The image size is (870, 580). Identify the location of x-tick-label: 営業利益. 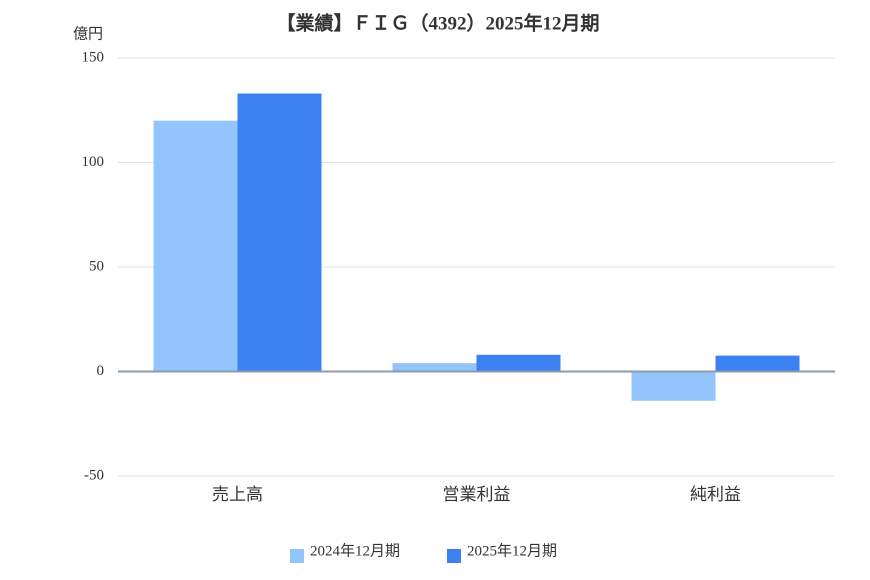
(477, 494).